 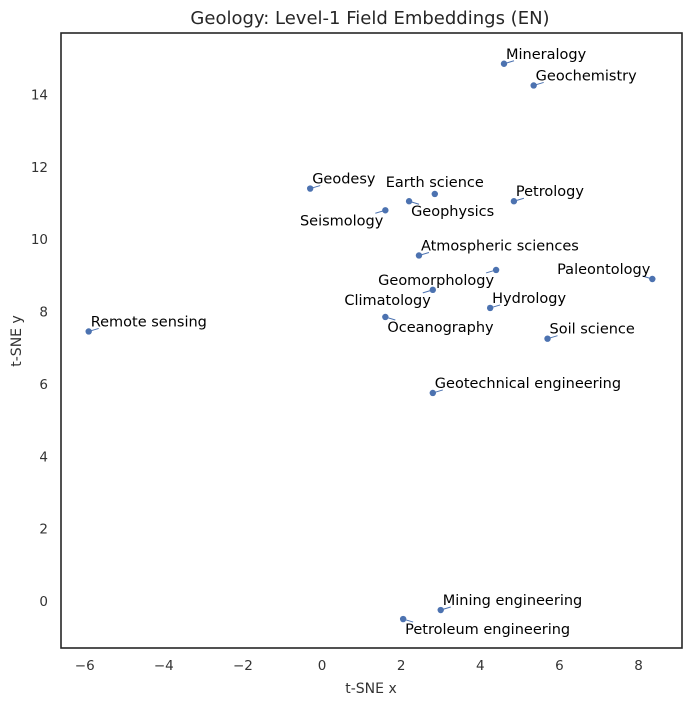 What do you see at coordinates (638, 666) in the screenshot?
I see `x-tick-label: 8` at bounding box center [638, 666].